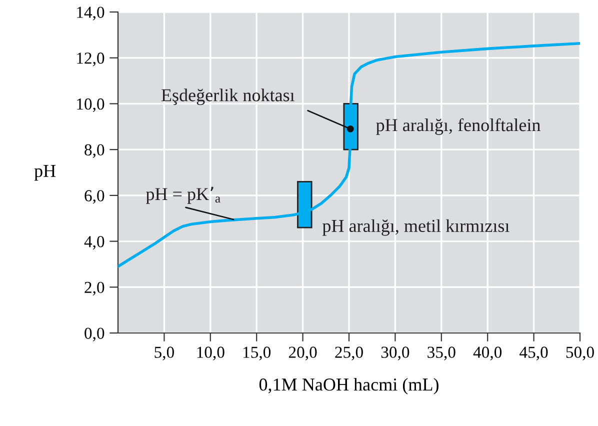  What do you see at coordinates (94, 197) in the screenshot?
I see `y-tick-label: 6,0` at bounding box center [94, 197].